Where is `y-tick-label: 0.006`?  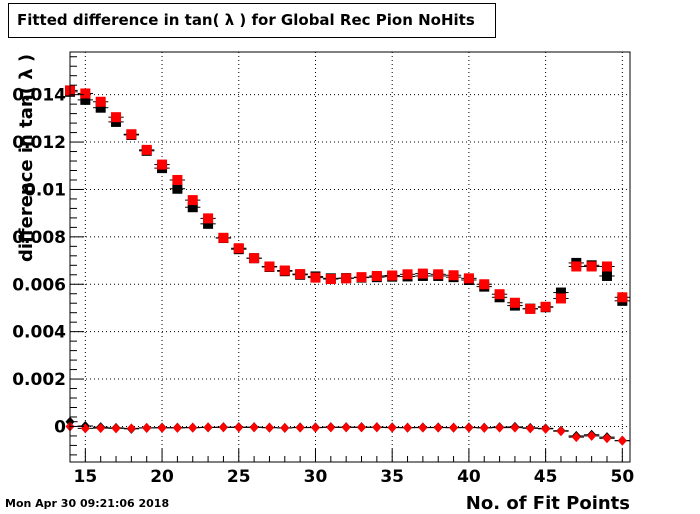 y-tick-label: 0.006 is located at coordinates (39, 285).